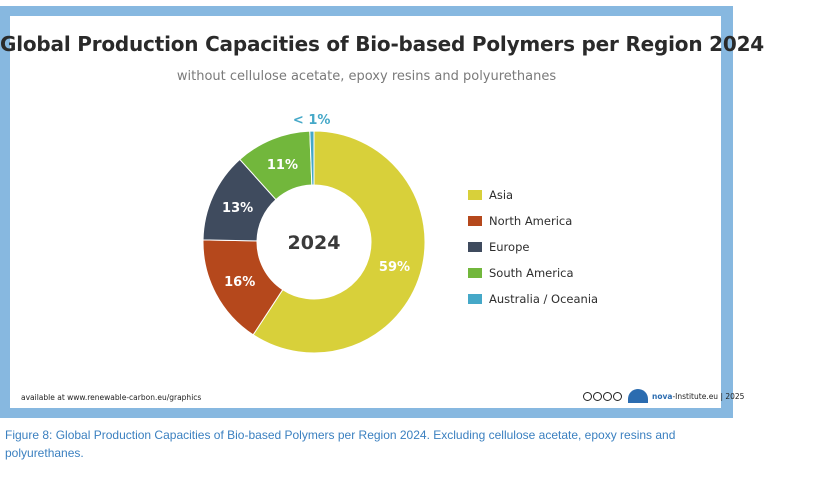  Describe the element at coordinates (312, 158) in the screenshot. I see `donut-slice-australia-oceania` at that location.